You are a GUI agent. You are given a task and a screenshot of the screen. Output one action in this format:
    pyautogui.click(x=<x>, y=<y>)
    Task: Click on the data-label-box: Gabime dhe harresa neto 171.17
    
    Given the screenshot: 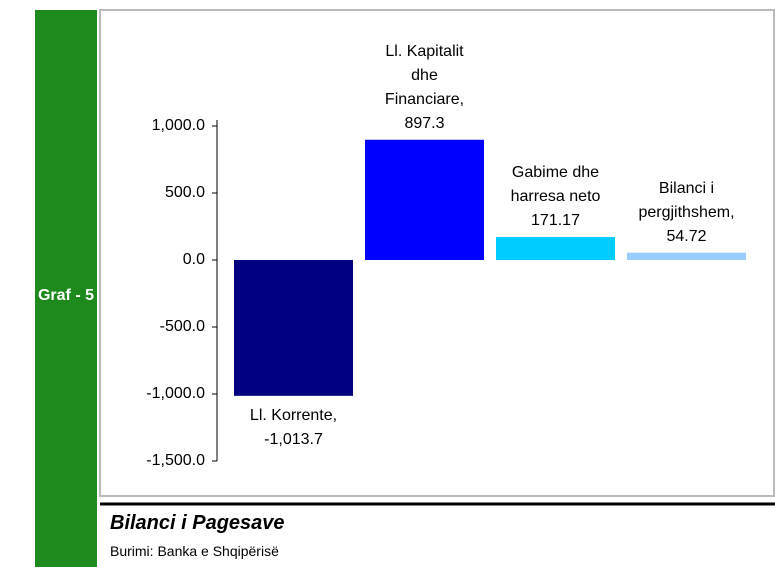 What is the action you would take?
    pyautogui.click(x=555, y=197)
    